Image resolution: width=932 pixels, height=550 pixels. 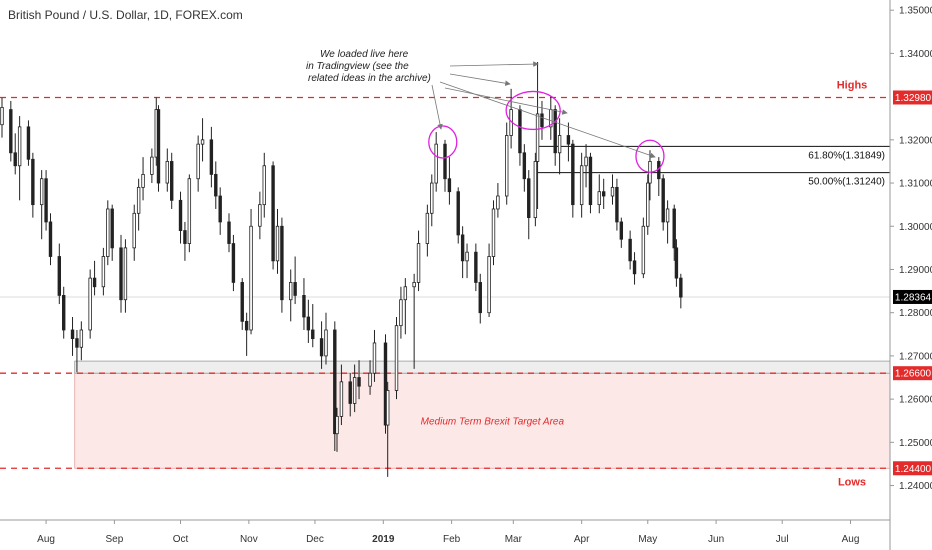 I want to click on x-tick-label: Mar, so click(x=514, y=539).